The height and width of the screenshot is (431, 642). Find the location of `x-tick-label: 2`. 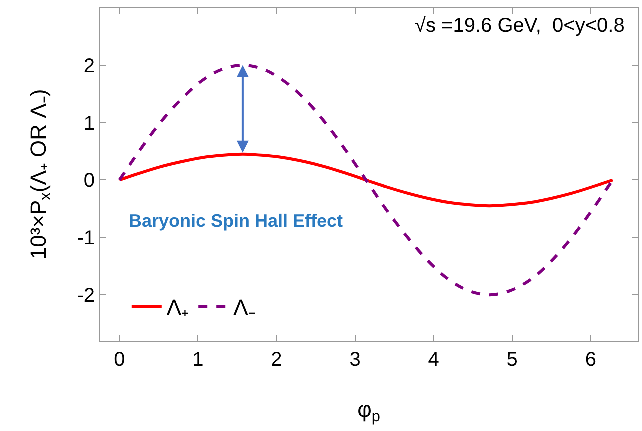

x-tick-label: 2 is located at coordinates (276, 360).